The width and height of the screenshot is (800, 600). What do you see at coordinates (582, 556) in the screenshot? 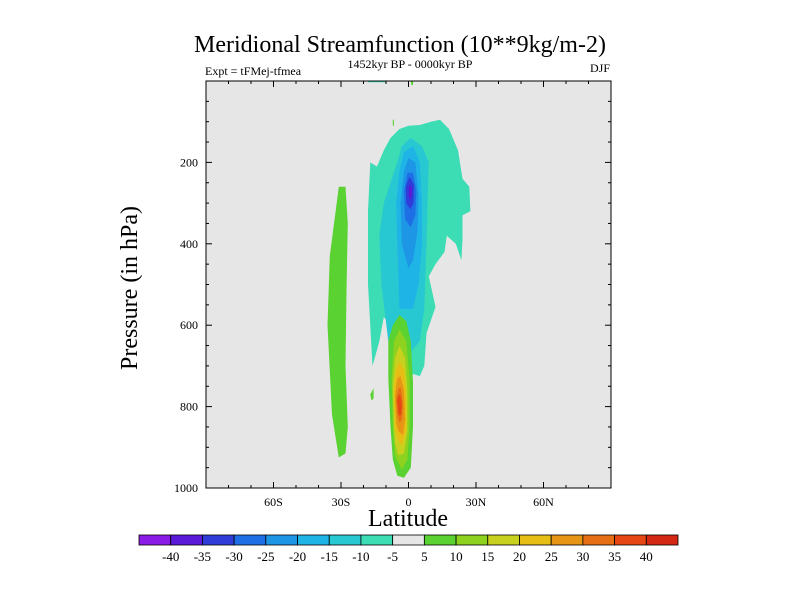
I see `colorbar-label: 30` at bounding box center [582, 556].